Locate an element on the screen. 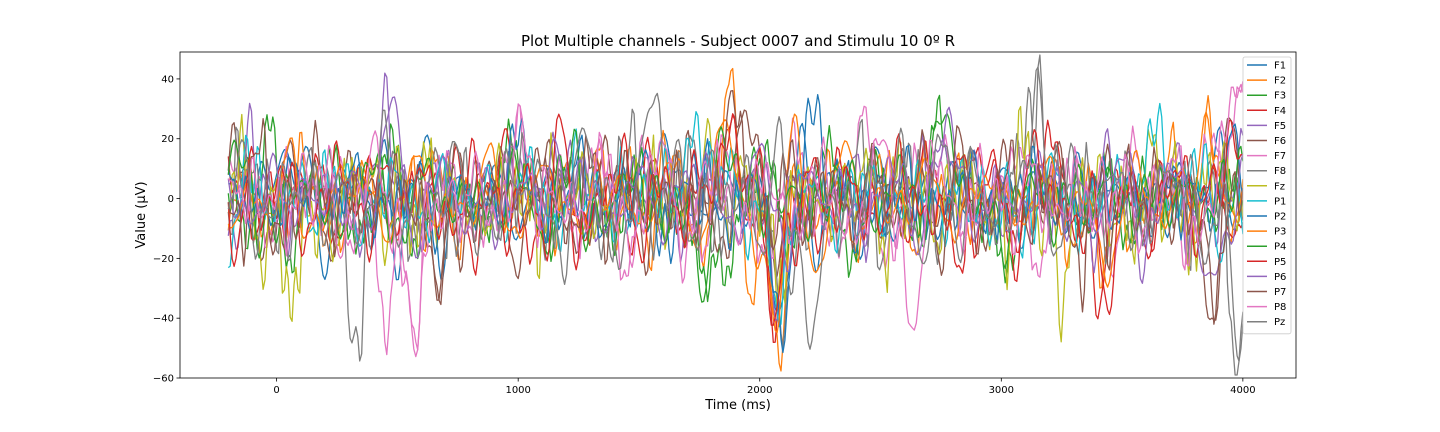  legend-label: P3 is located at coordinates (1280, 232).